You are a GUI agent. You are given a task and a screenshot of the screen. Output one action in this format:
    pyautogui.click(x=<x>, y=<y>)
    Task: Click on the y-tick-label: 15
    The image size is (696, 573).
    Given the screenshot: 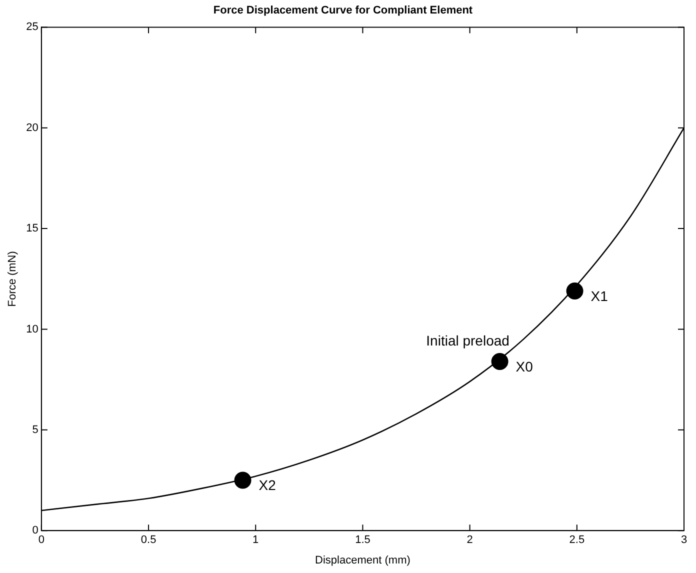 What is the action you would take?
    pyautogui.click(x=32, y=228)
    